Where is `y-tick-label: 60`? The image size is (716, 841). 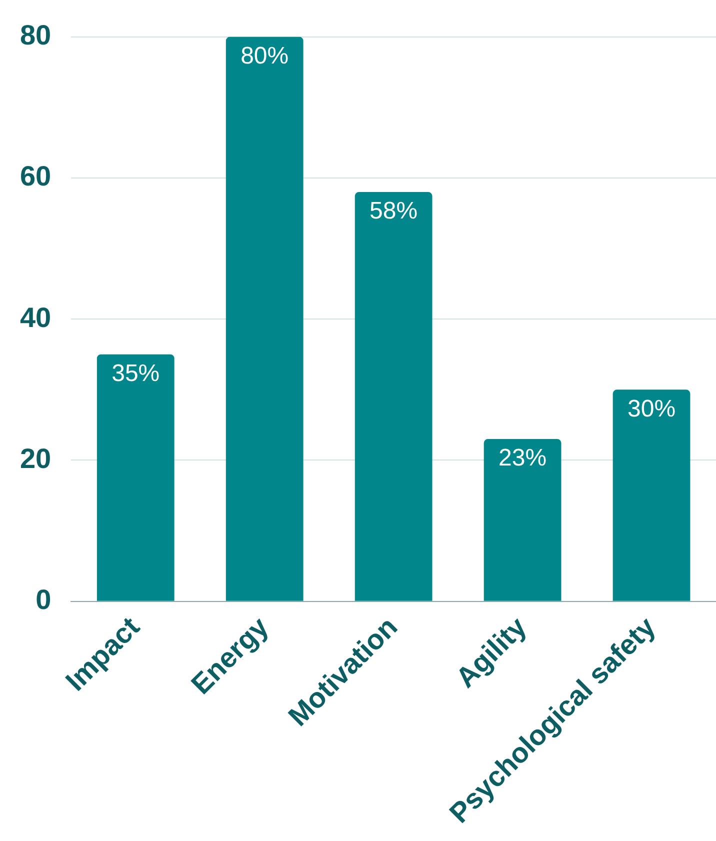
y-tick-label: 60 is located at coordinates (36, 176).